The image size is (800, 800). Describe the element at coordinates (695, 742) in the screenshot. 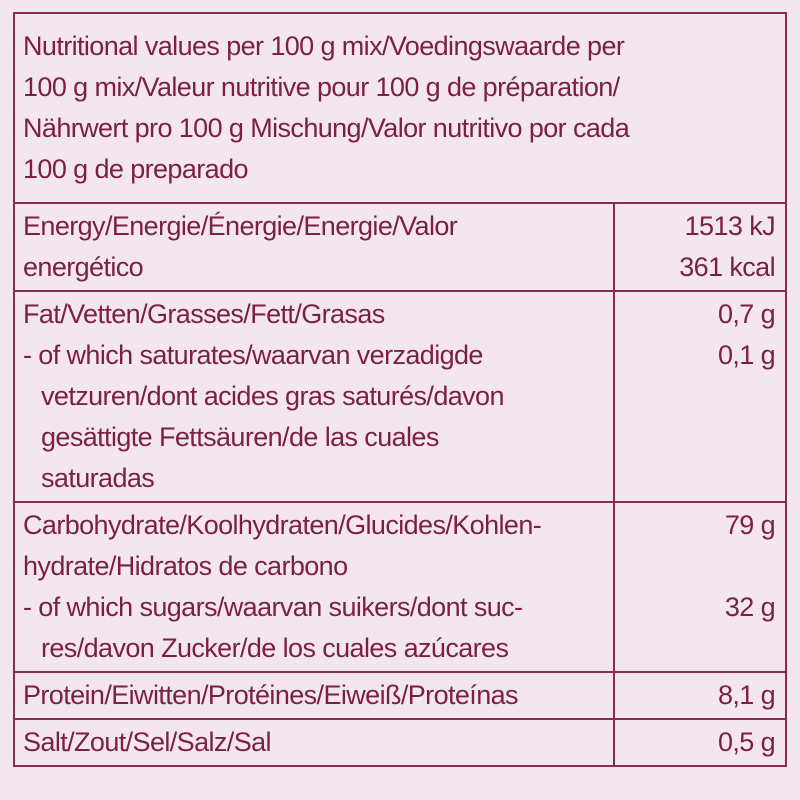

I see `value-item: 0,5 g` at that location.